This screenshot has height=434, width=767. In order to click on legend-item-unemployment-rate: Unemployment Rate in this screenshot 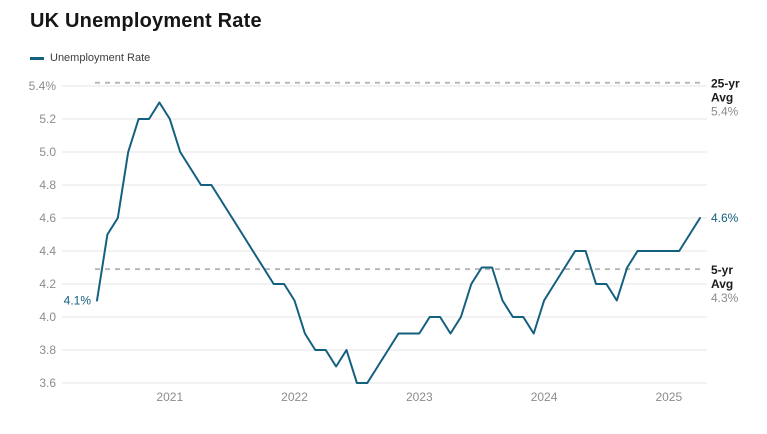, I will do `click(90, 58)`.